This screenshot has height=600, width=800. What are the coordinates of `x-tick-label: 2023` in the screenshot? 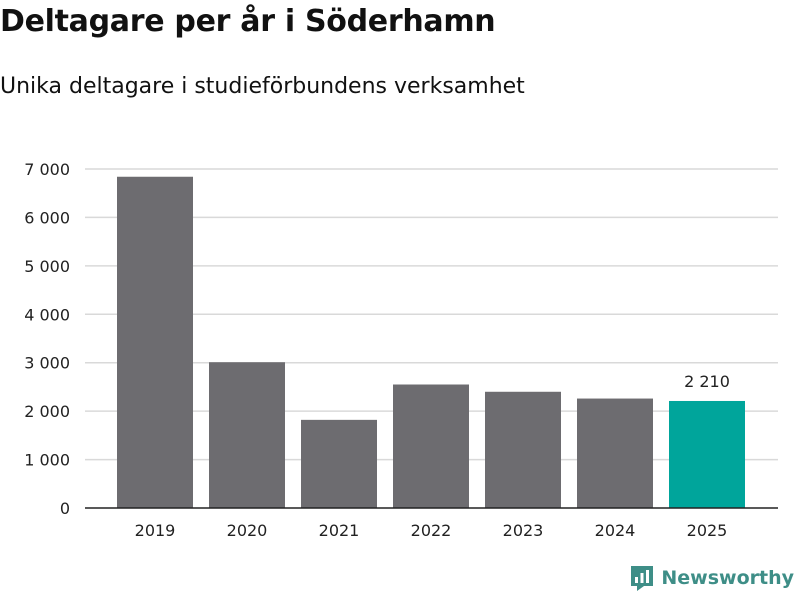 It's located at (523, 530).